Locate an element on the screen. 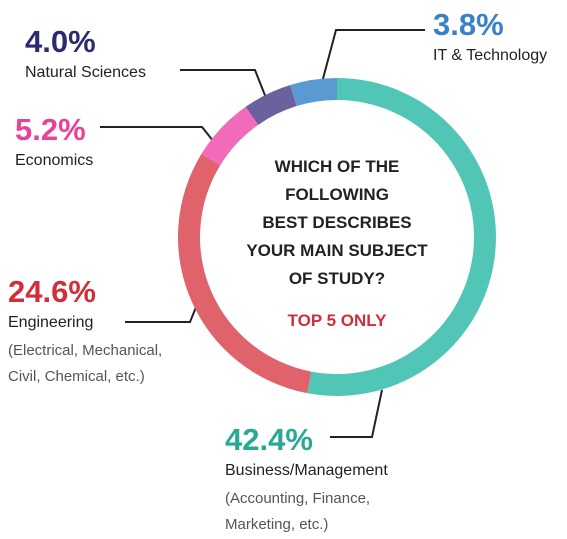 This screenshot has height=539, width=567. center-title: BEST DESCRIBES is located at coordinates (336, 222).